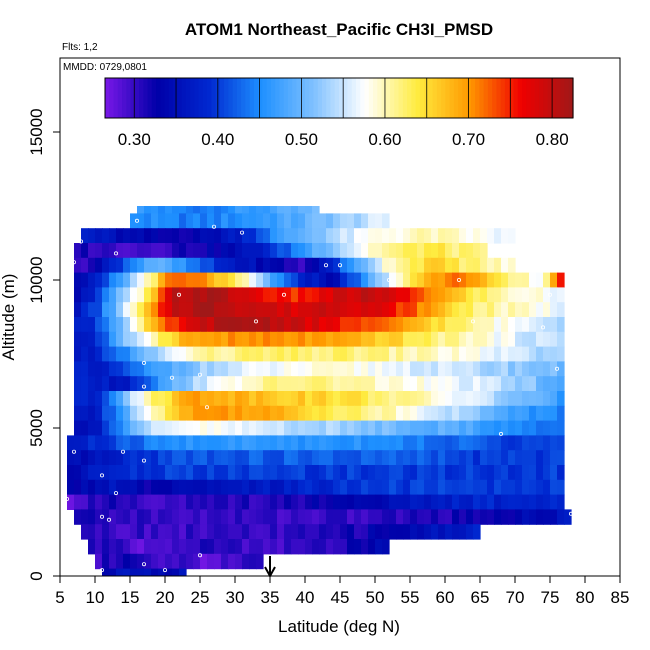 This screenshot has width=650, height=650. What do you see at coordinates (200, 597) in the screenshot?
I see `x-tick-label: 25` at bounding box center [200, 597].